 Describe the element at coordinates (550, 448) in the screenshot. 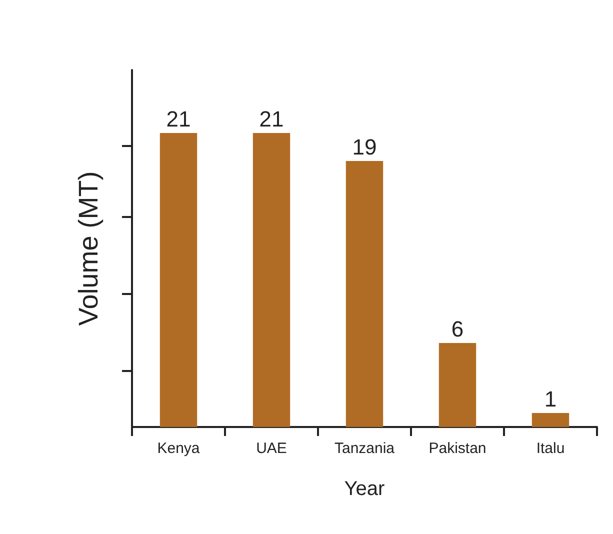

I see `x-tick-label: Italu` at that location.